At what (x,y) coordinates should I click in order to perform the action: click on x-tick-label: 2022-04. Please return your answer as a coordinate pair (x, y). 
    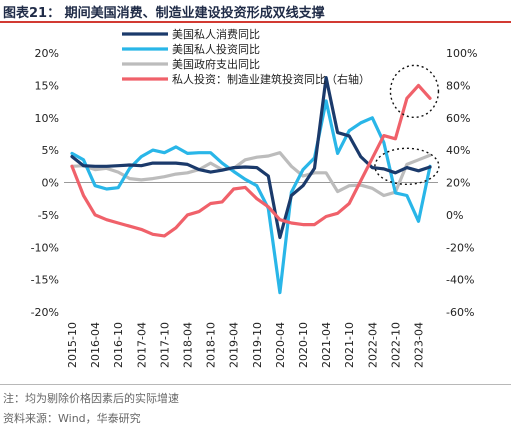
    Looking at the image, I should click on (372, 345).